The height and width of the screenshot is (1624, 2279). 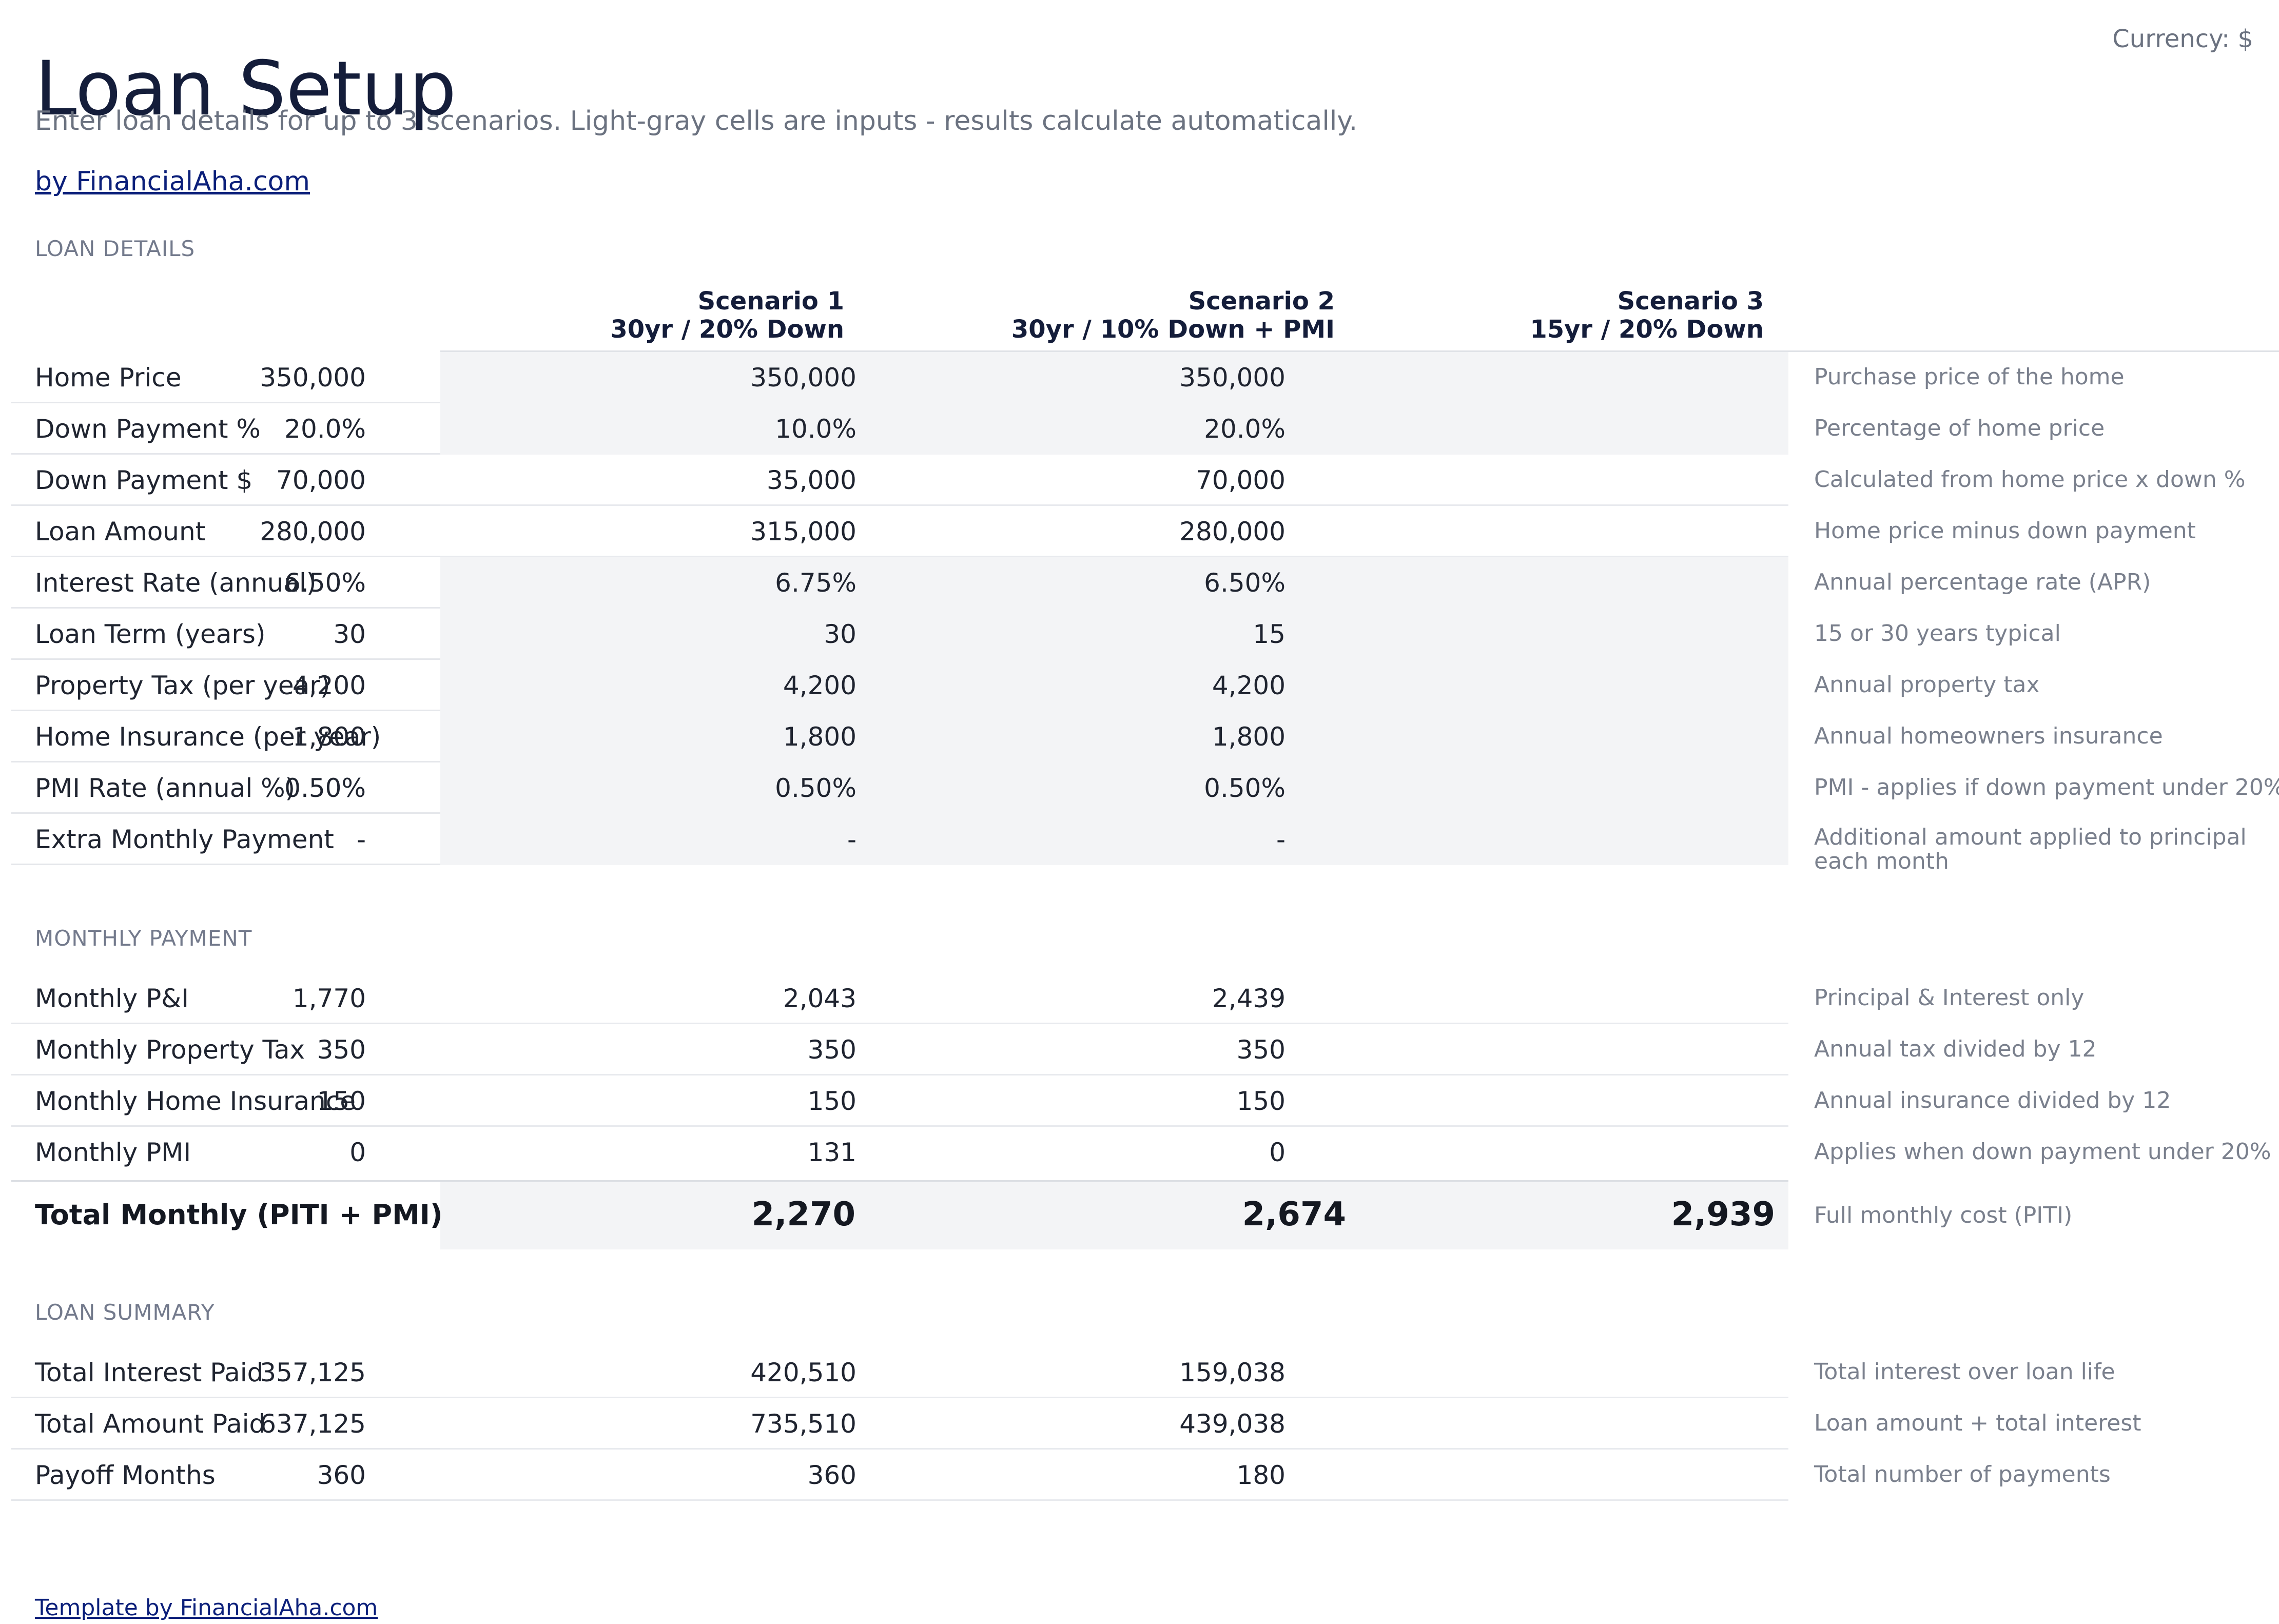 What do you see at coordinates (2046, 787) in the screenshot?
I see `row-note: PMI - applies if down payment under 20%` at bounding box center [2046, 787].